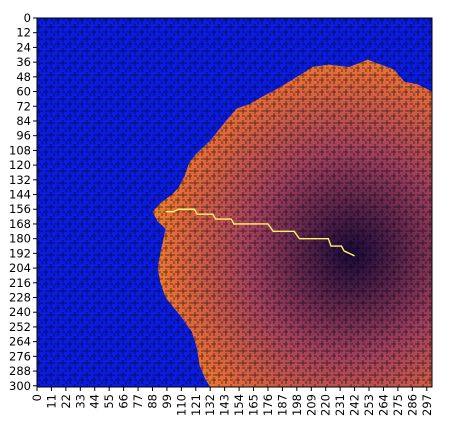 Image resolution: width=449 pixels, height=427 pixels. I want to click on x-tick-label: 297, so click(427, 405).